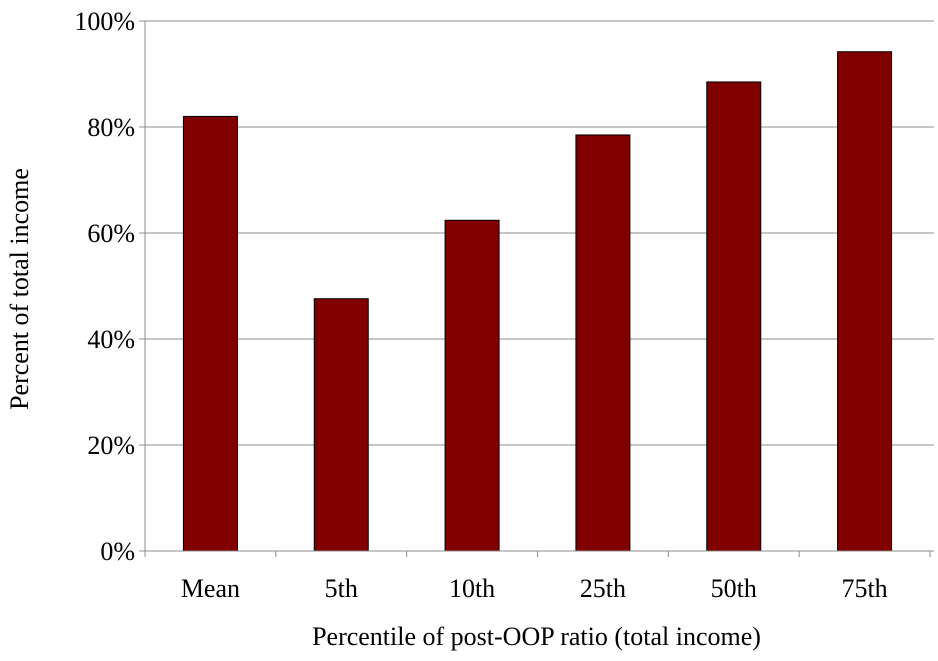 The width and height of the screenshot is (938, 661). Describe the element at coordinates (603, 588) in the screenshot. I see `x-tick-label: 25th` at that location.